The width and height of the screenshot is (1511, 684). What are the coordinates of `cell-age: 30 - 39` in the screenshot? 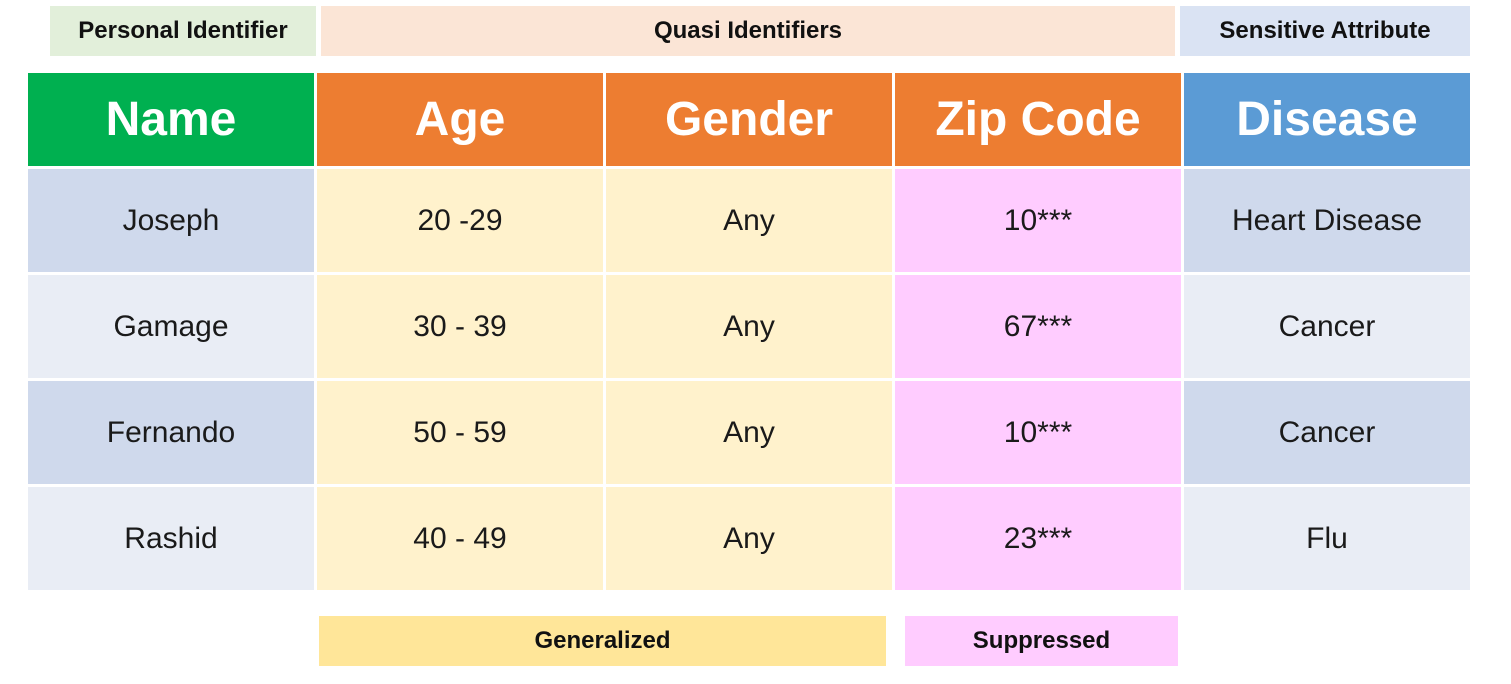 It's located at (460, 326).